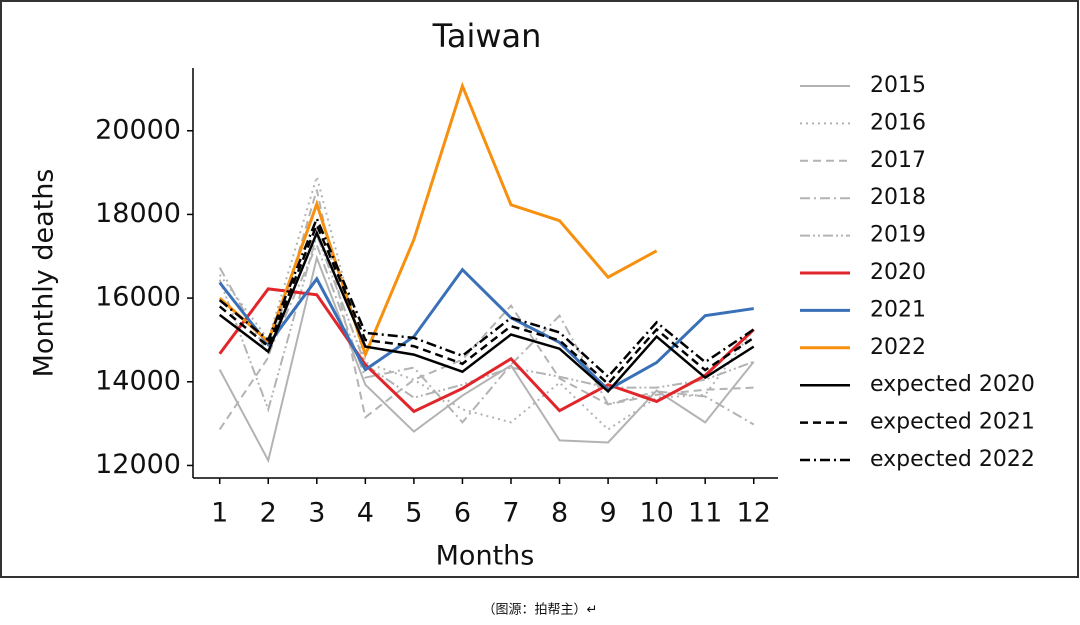 This screenshot has height=625, width=1080. Describe the element at coordinates (138, 297) in the screenshot. I see `y-tick-label: 16000` at that location.